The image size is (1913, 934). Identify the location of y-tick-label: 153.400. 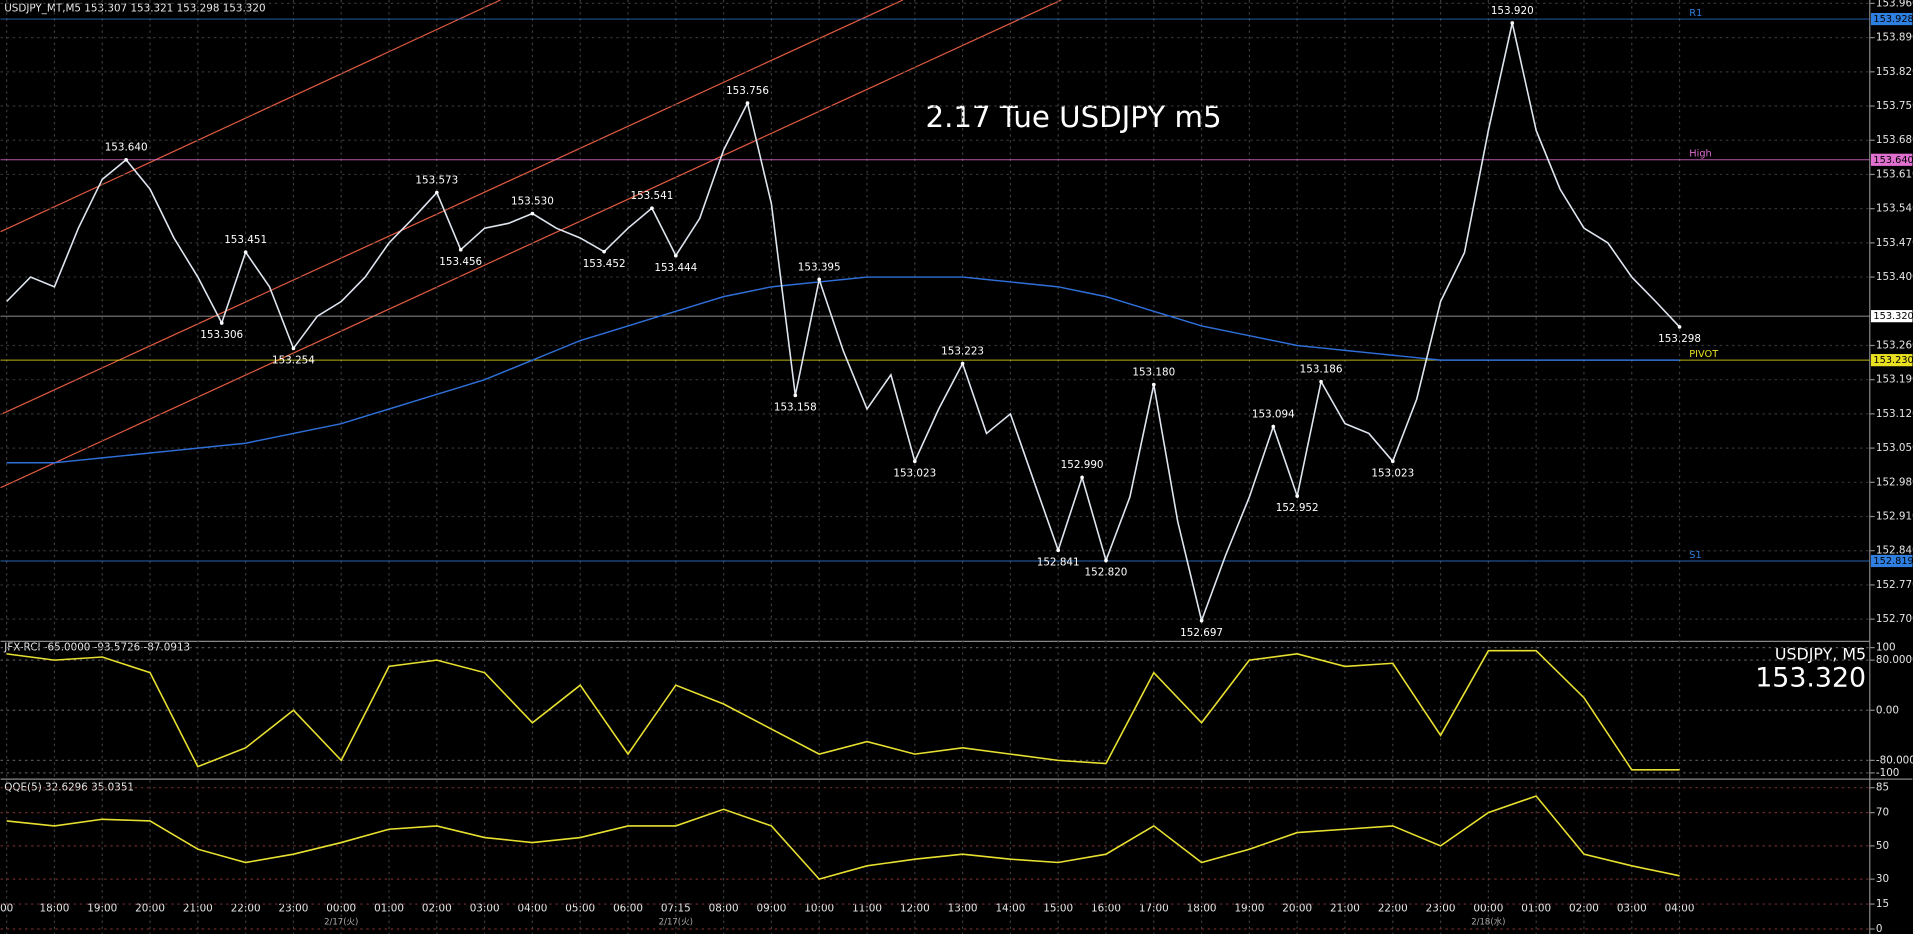
(1894, 277).